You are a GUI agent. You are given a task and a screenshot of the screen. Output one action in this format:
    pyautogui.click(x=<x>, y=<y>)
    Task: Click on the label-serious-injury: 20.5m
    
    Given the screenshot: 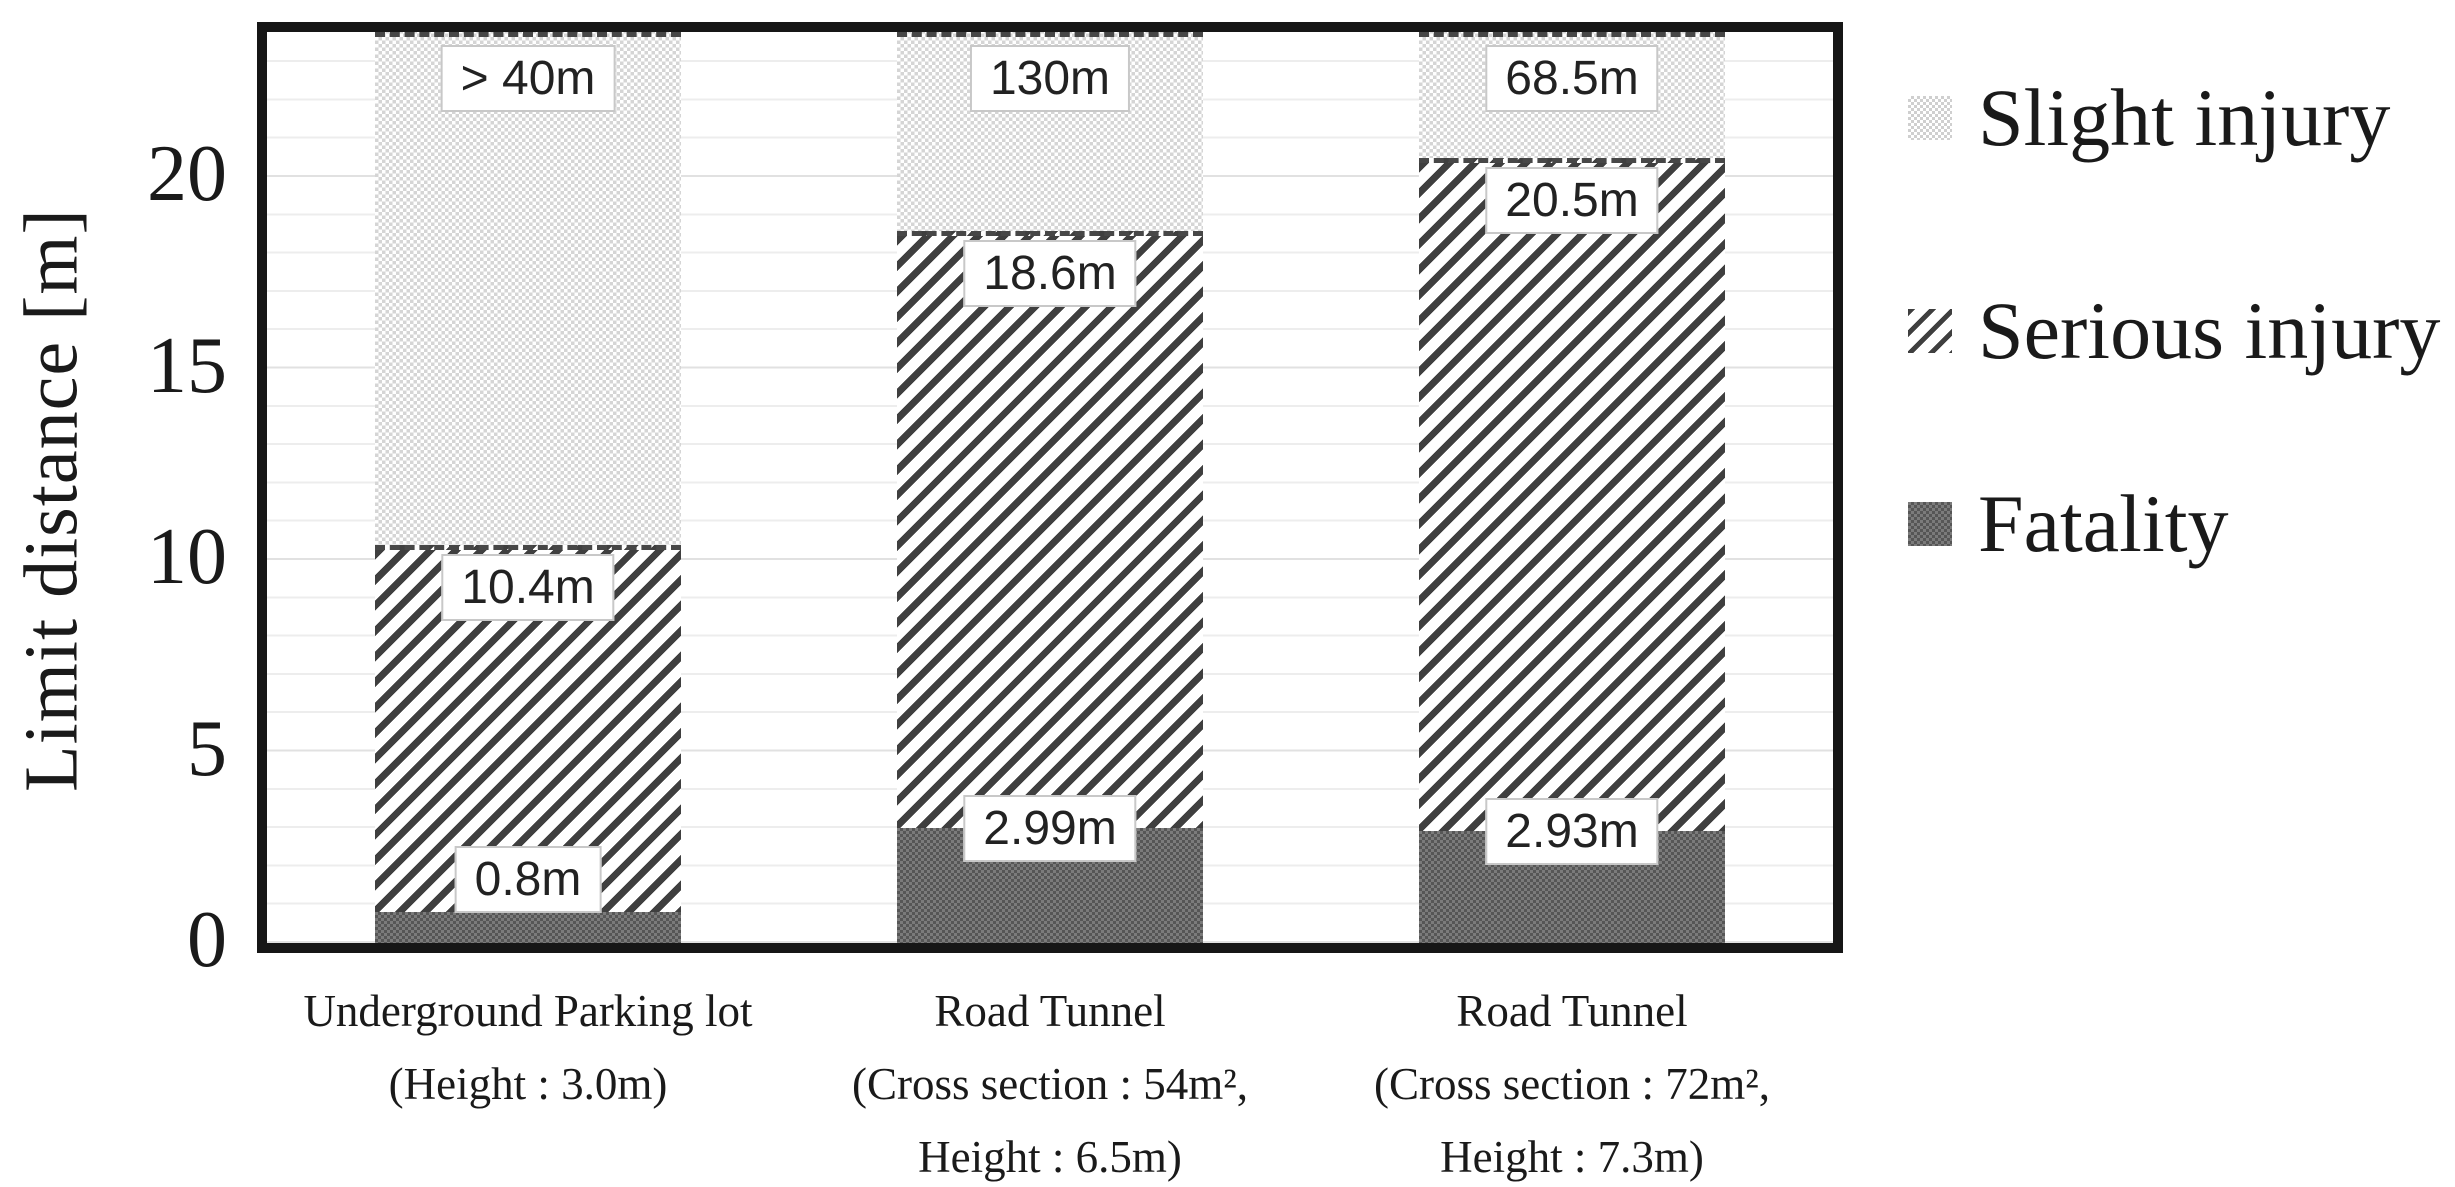 What is the action you would take?
    pyautogui.click(x=1572, y=201)
    